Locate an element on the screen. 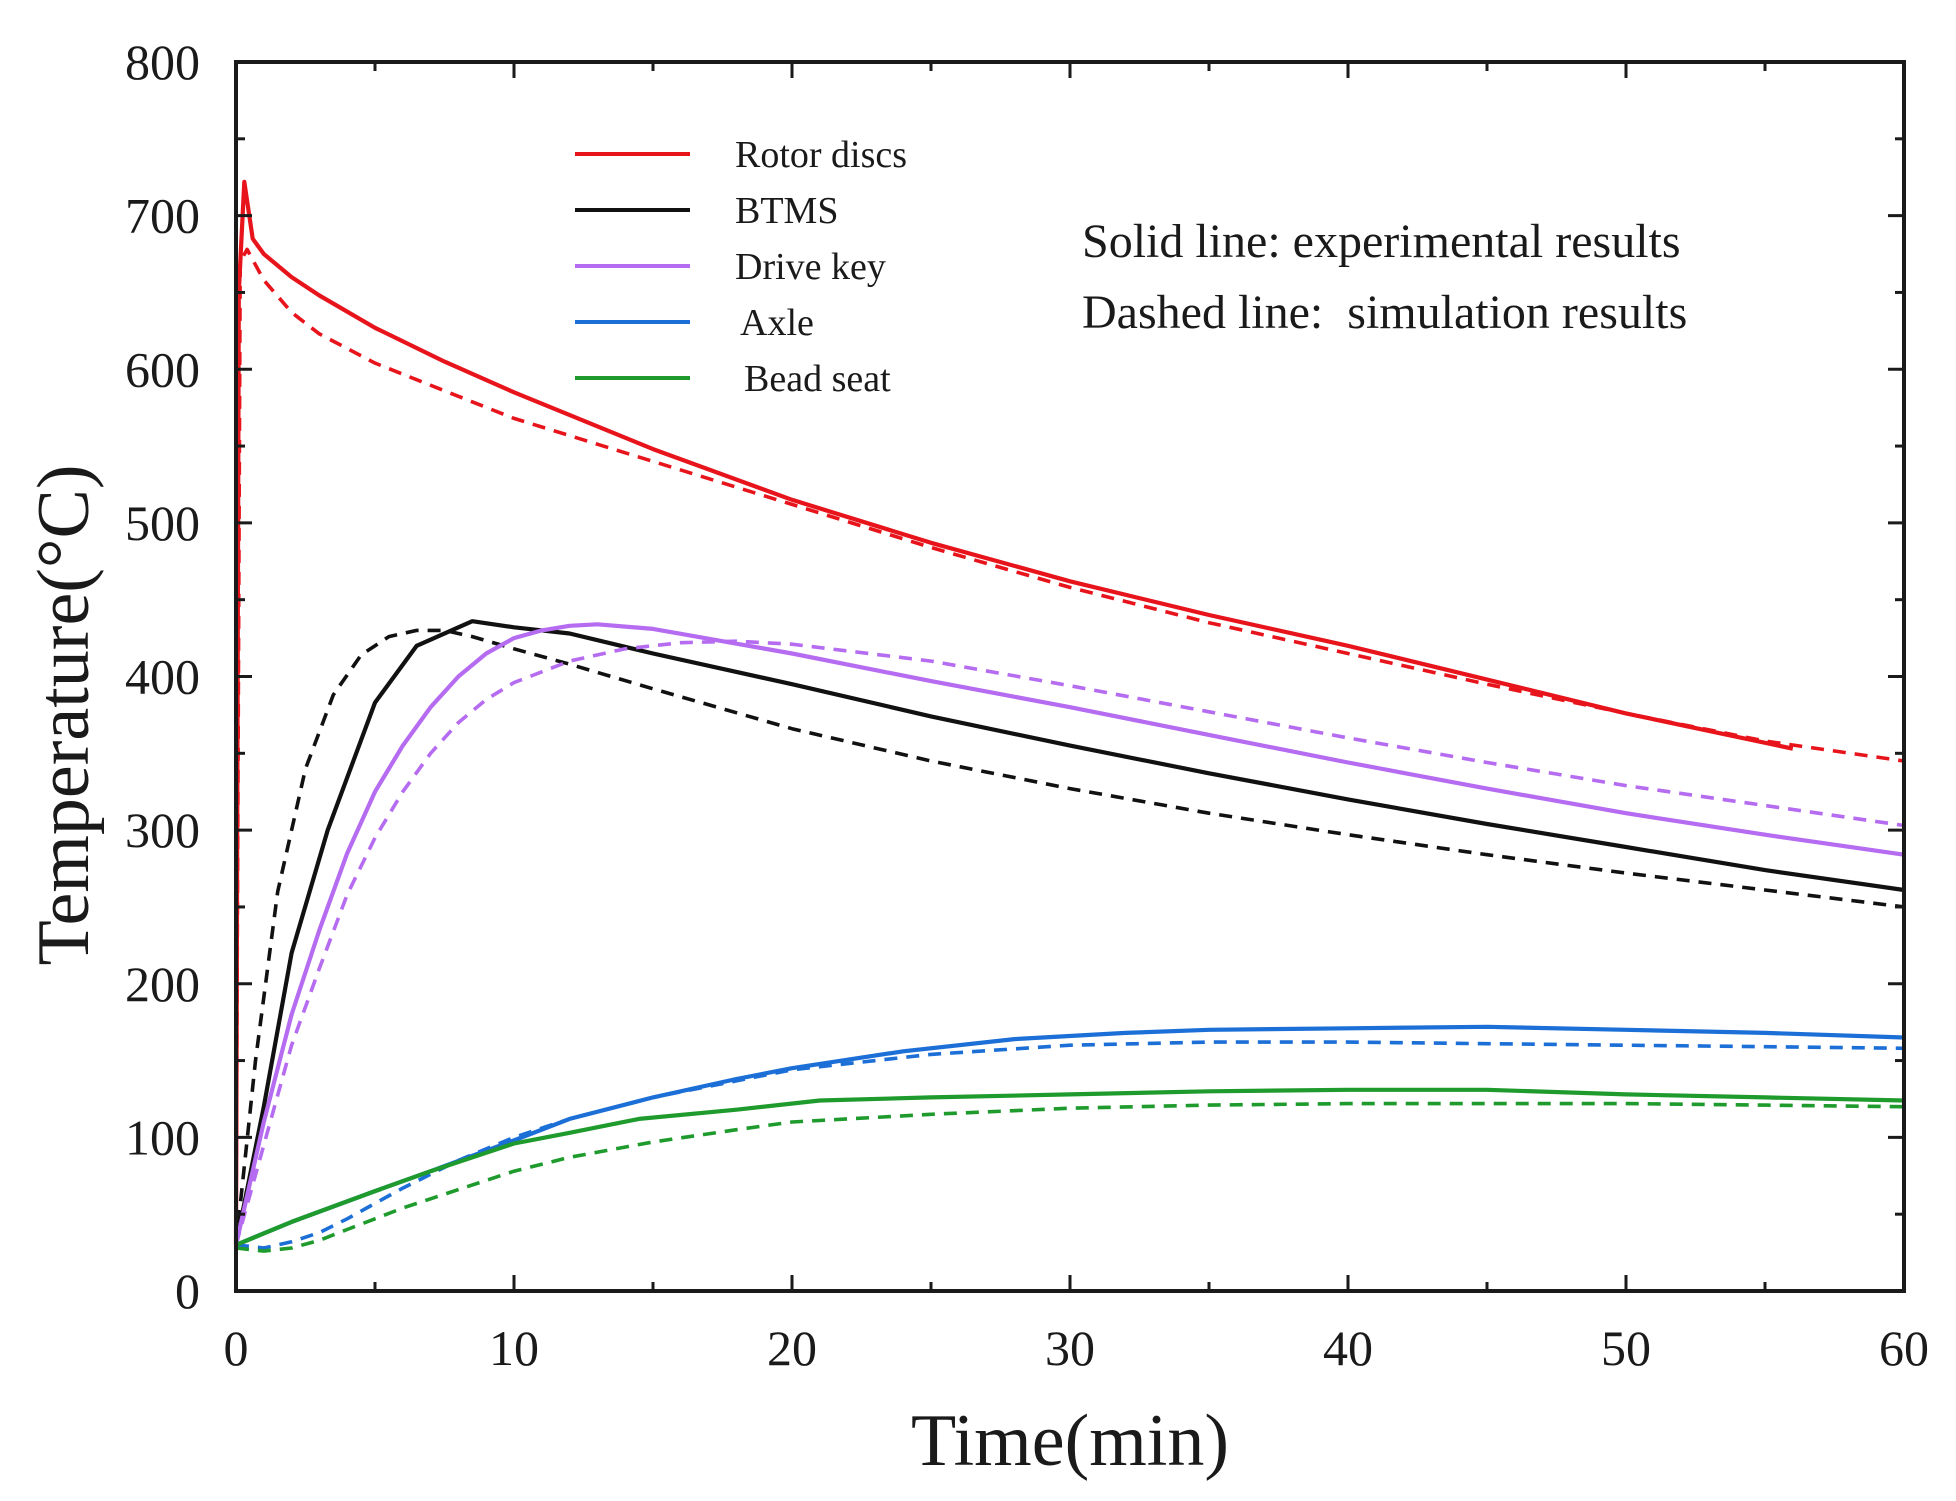  x-tick-label: 0 is located at coordinates (236, 1348).